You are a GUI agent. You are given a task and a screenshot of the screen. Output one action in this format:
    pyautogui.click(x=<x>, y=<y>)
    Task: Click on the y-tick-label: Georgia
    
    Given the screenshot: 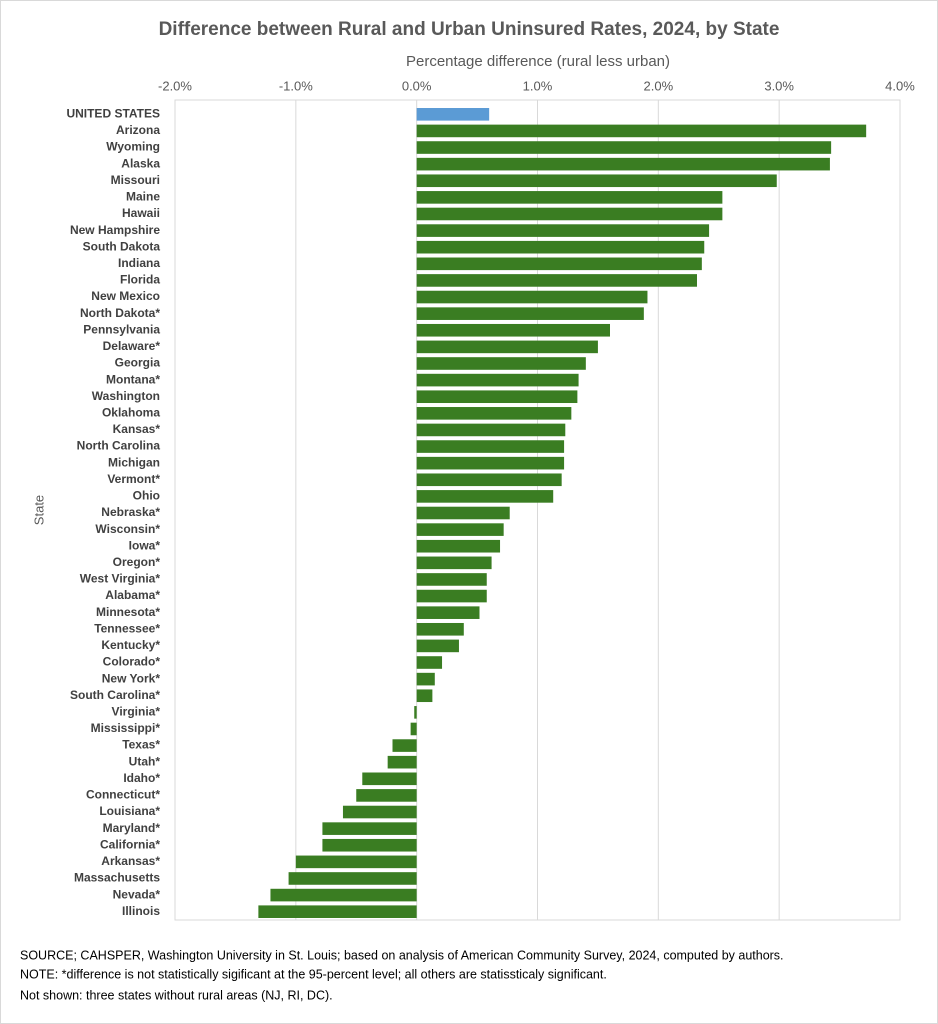 What is the action you would take?
    pyautogui.click(x=138, y=363)
    